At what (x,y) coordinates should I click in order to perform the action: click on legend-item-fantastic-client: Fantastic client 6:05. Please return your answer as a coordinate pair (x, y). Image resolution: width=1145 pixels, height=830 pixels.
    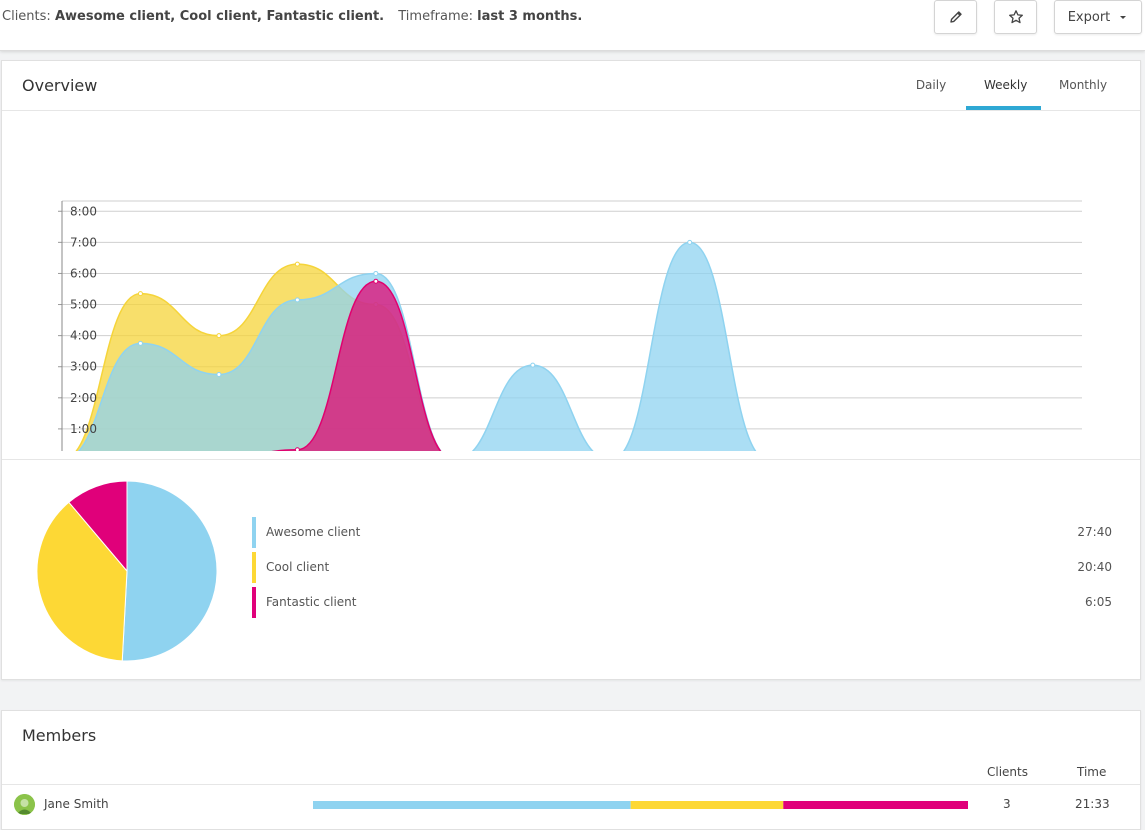
    Looking at the image, I should click on (682, 602).